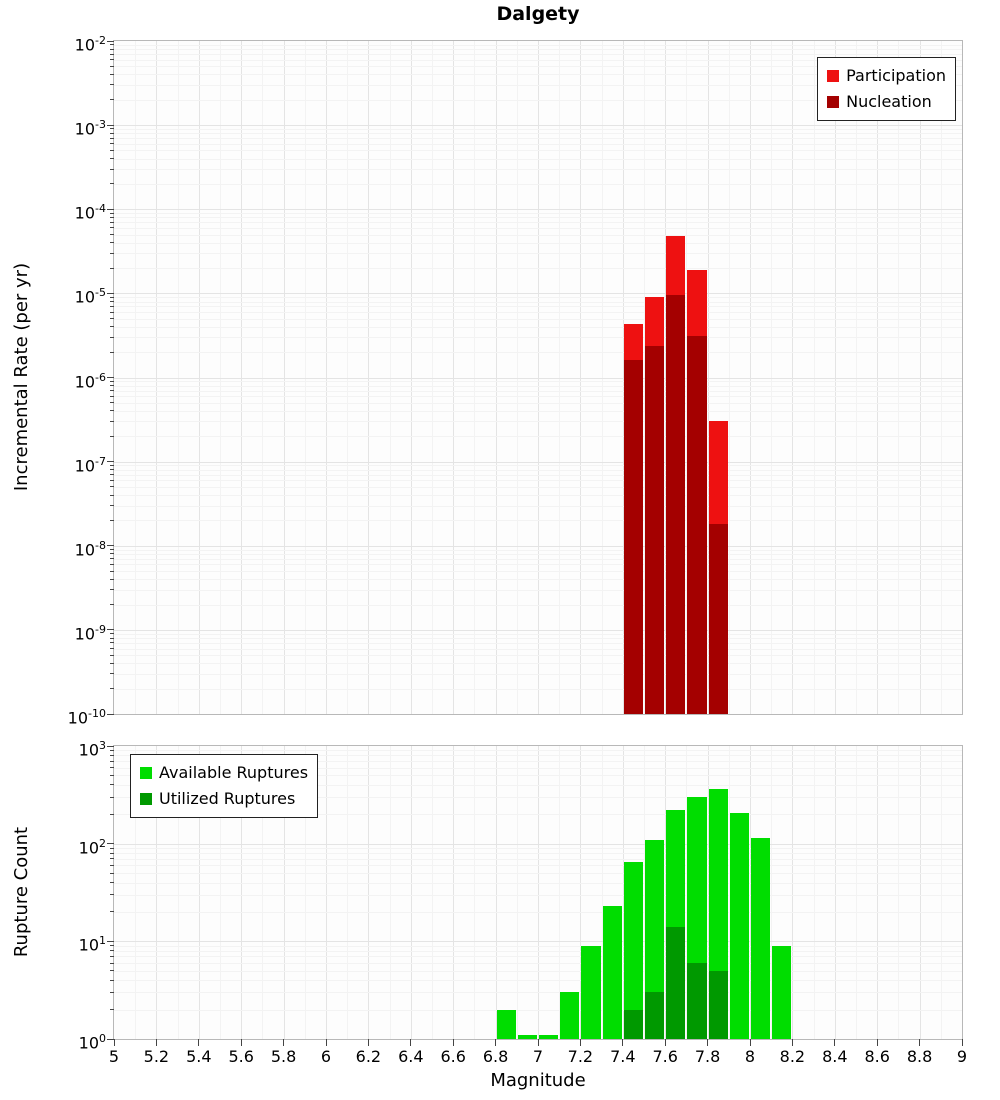 The image size is (1000, 1100). I want to click on nucleation-bar, so click(633, 537).